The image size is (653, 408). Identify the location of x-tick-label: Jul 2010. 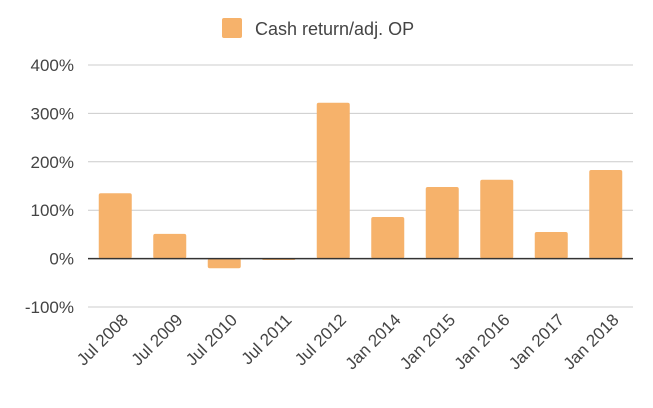
(211, 339).